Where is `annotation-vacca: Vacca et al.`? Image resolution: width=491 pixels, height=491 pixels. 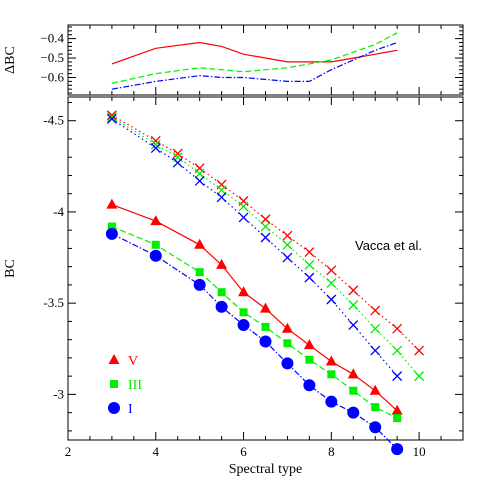 annotation-vacca: Vacca et al. is located at coordinates (388, 245).